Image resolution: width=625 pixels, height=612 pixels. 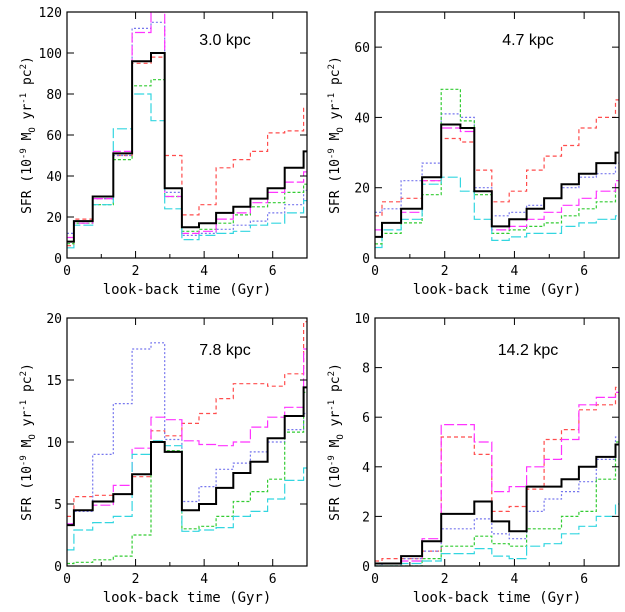 I want to click on radius-annotation: 3.0 kpc, so click(x=225, y=40).